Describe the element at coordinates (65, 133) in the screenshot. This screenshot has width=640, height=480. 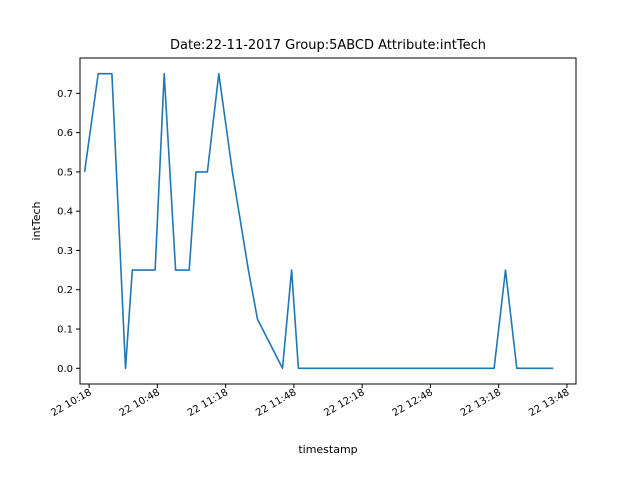
I see `y-tick-label: 0.6` at that location.